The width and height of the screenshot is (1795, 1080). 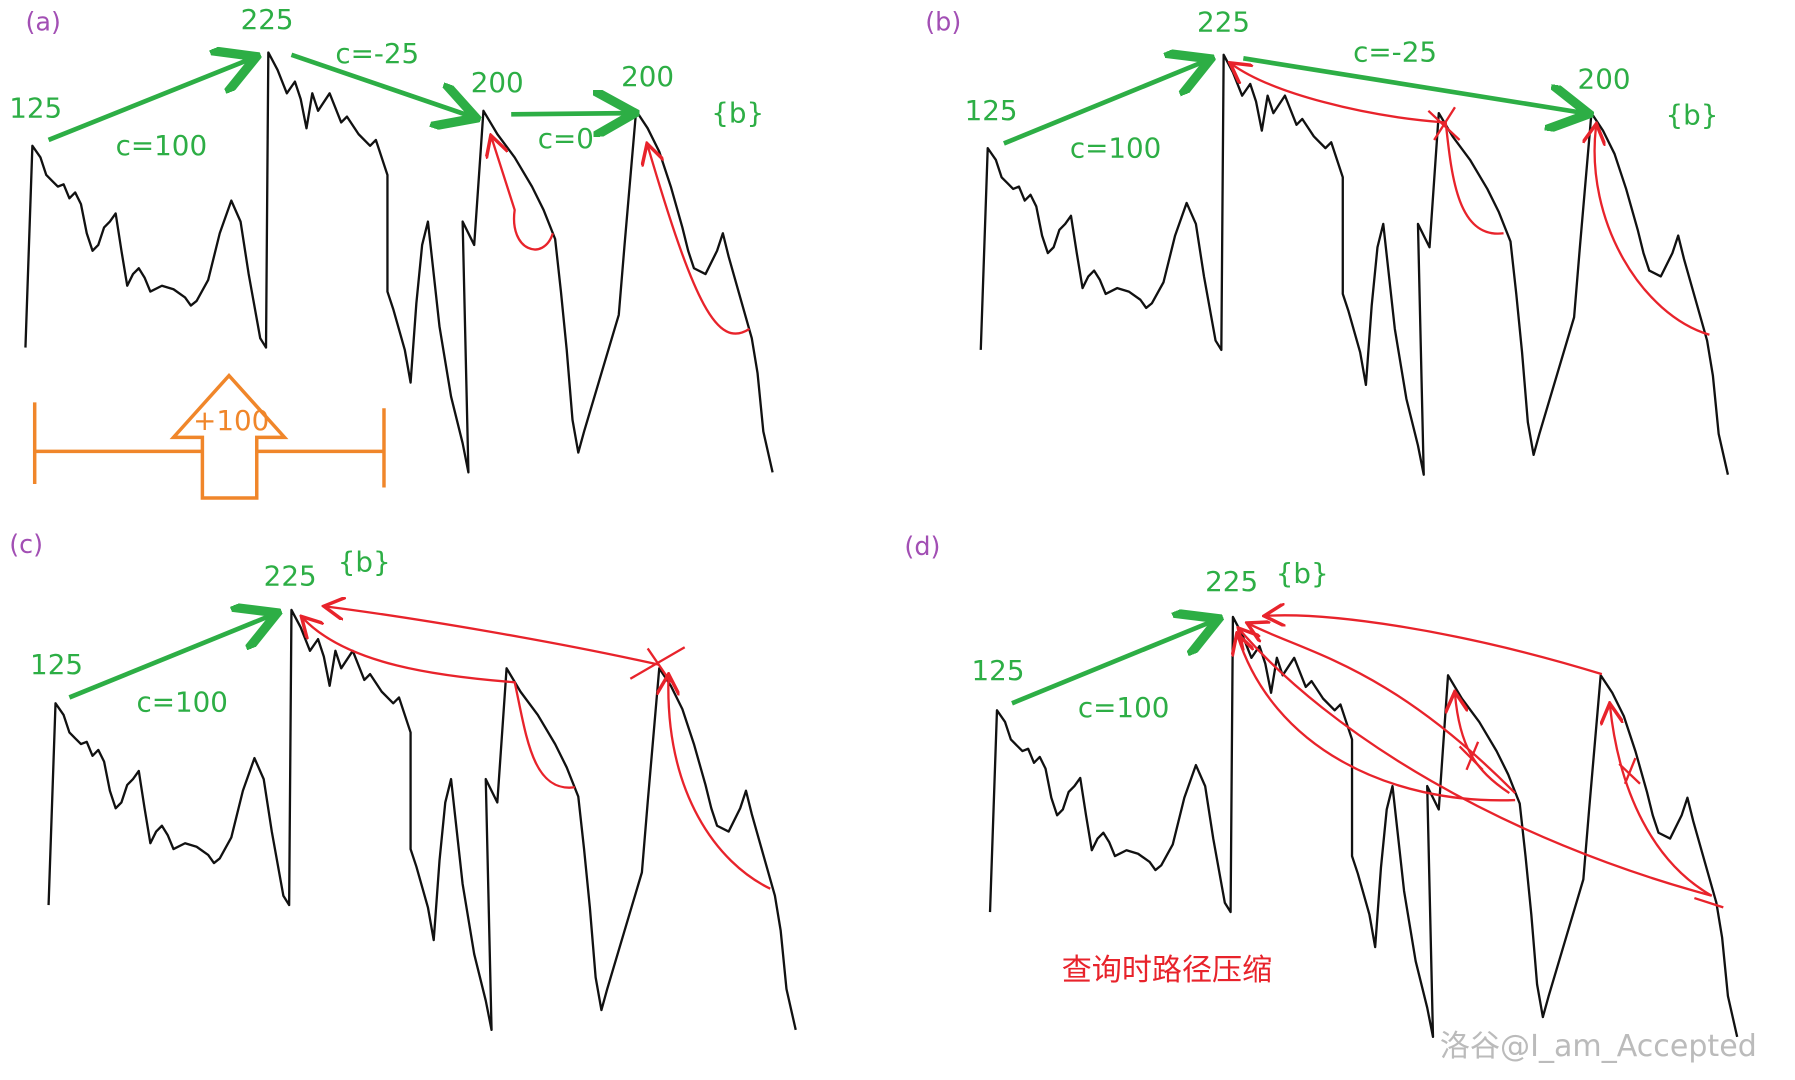 I want to click on increment-label: +100, so click(x=231, y=420).